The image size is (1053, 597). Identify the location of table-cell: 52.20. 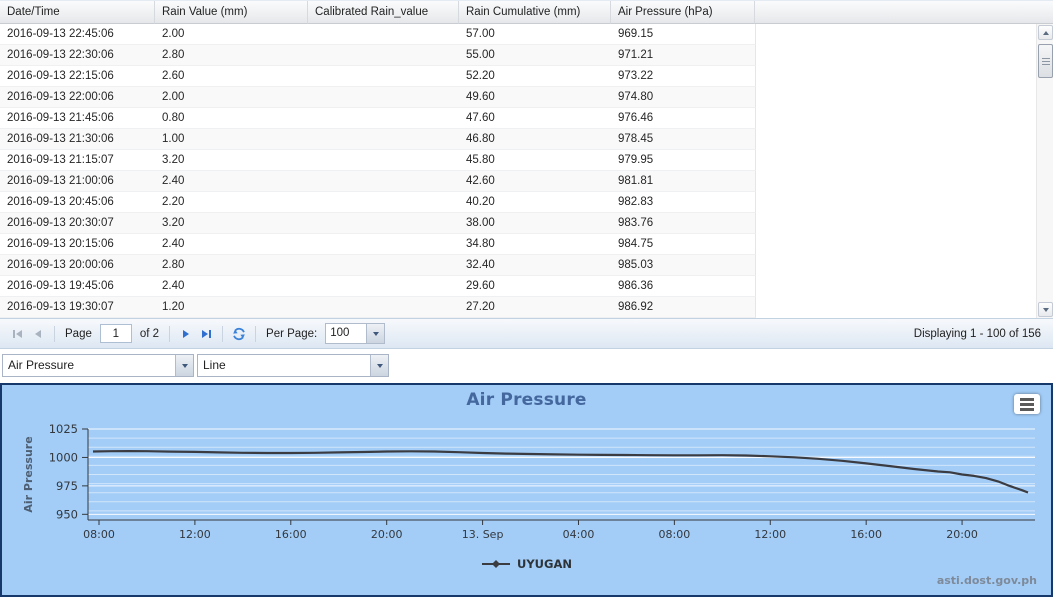
(480, 76).